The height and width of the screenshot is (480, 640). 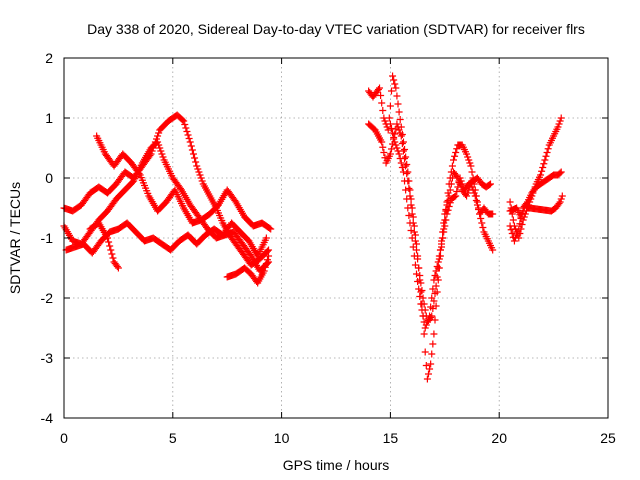 I want to click on data-series-s6, so click(x=248, y=269).